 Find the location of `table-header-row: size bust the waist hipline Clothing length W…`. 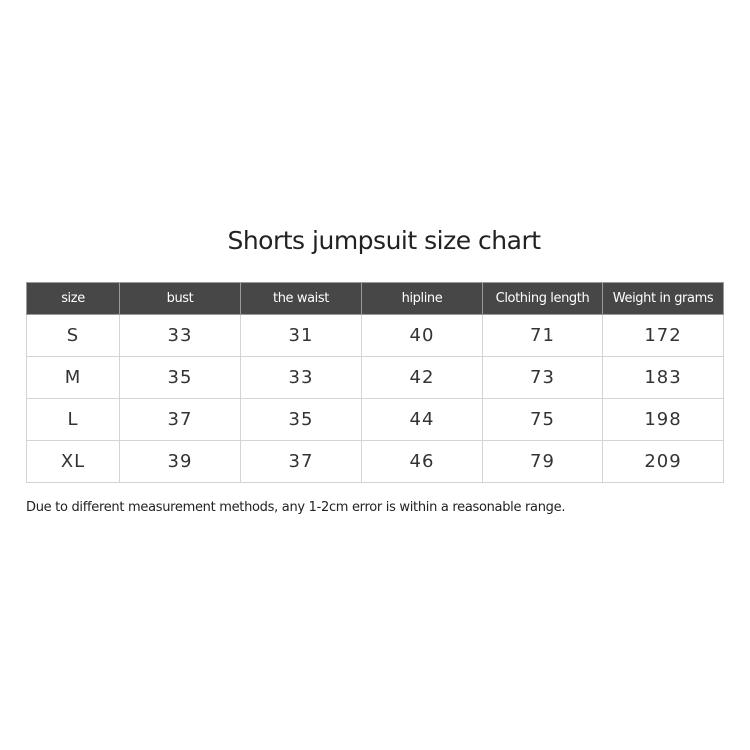

table-header-row: size bust the waist hipline Clothing length W… is located at coordinates (375, 298).